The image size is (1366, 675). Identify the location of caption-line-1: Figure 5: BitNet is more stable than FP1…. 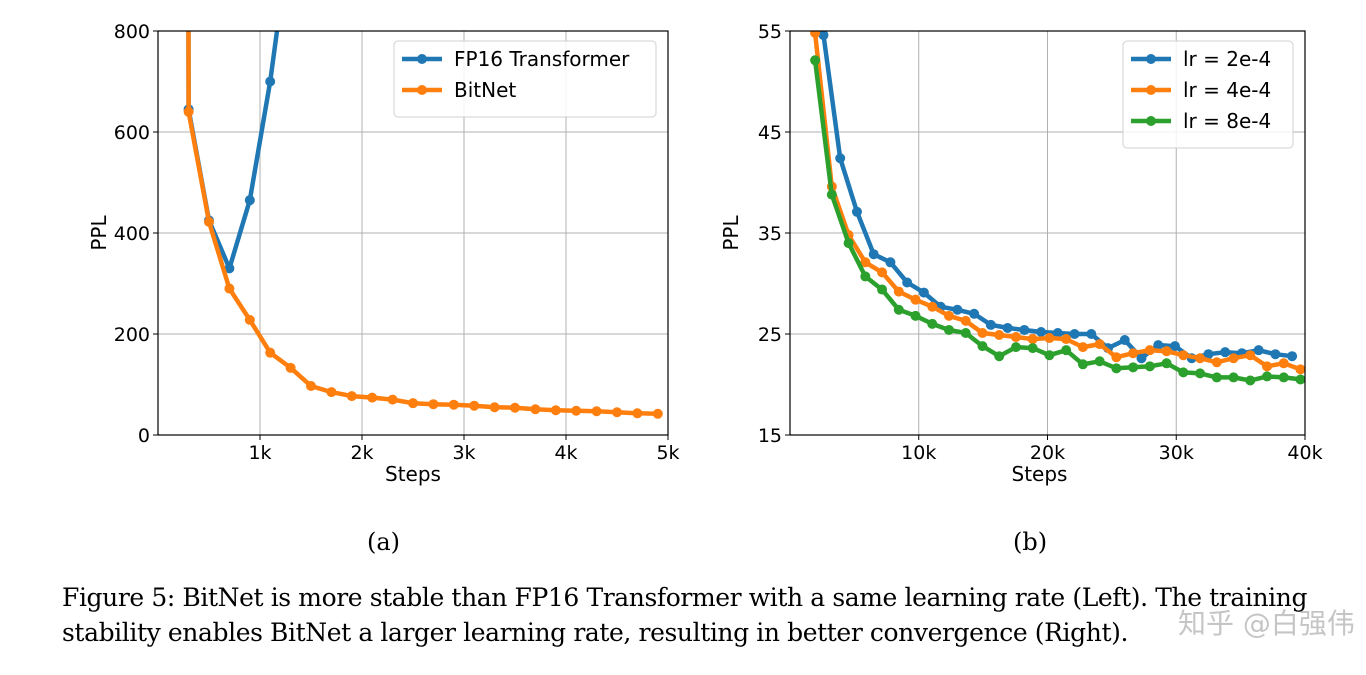
(685, 597).